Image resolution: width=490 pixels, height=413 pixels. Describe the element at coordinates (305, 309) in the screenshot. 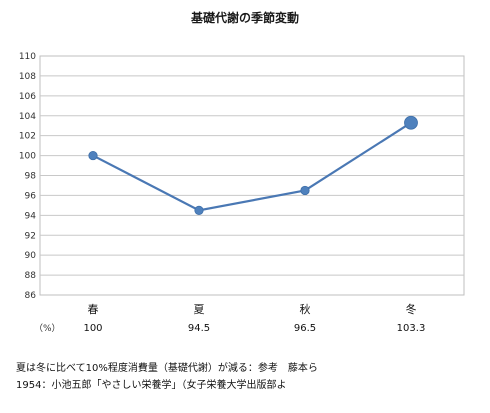

I see `x-category-label: 秋` at that location.